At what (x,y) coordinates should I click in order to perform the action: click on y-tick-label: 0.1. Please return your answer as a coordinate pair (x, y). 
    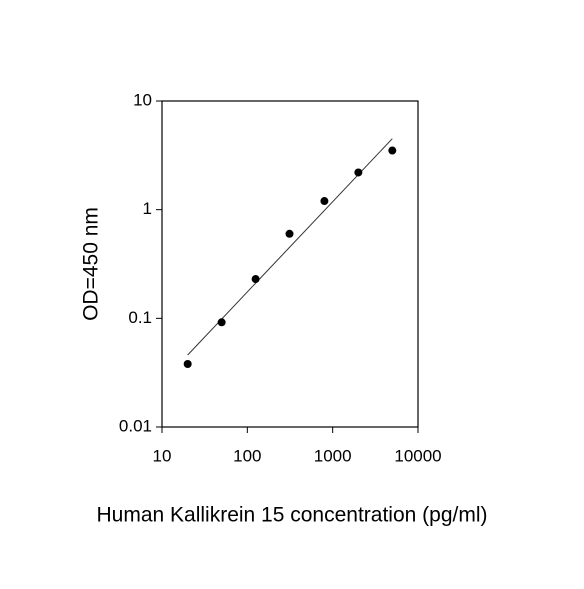
    Looking at the image, I should click on (140, 317).